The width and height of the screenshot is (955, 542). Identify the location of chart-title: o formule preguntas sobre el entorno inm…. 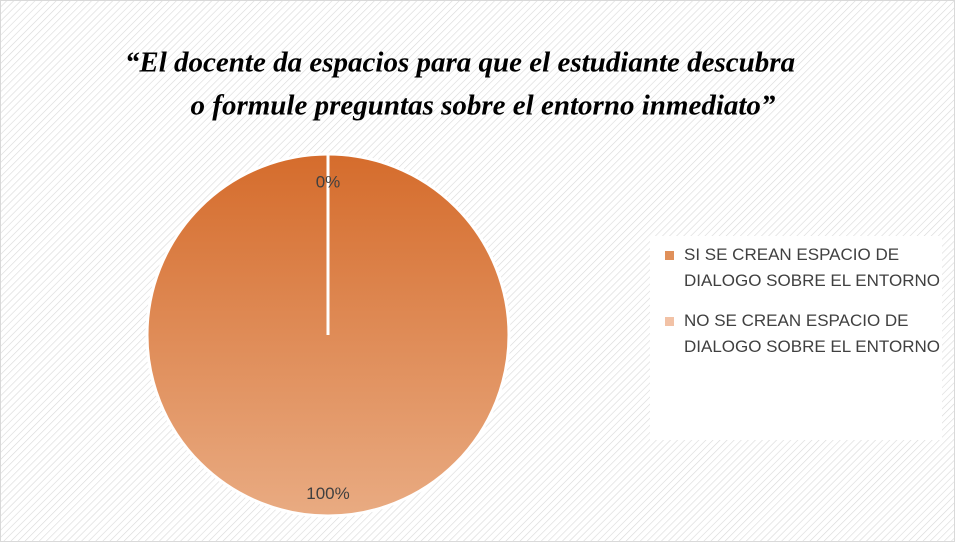
(483, 106).